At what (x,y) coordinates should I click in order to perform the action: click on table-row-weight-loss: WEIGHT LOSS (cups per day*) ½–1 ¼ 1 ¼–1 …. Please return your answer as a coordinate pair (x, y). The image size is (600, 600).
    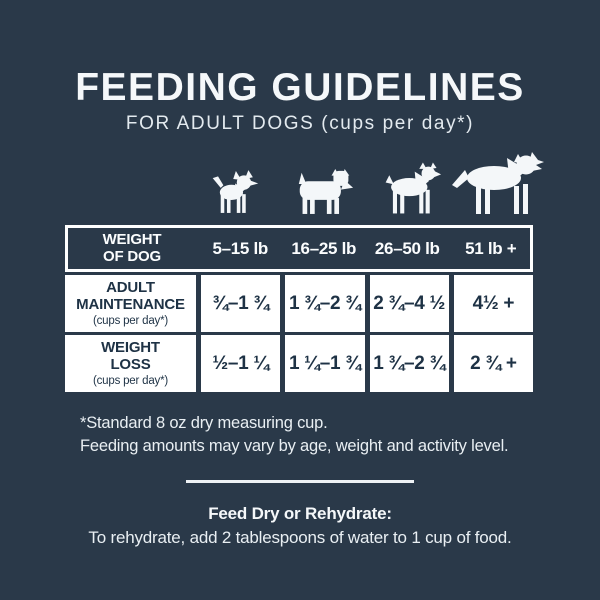
    Looking at the image, I should click on (299, 363).